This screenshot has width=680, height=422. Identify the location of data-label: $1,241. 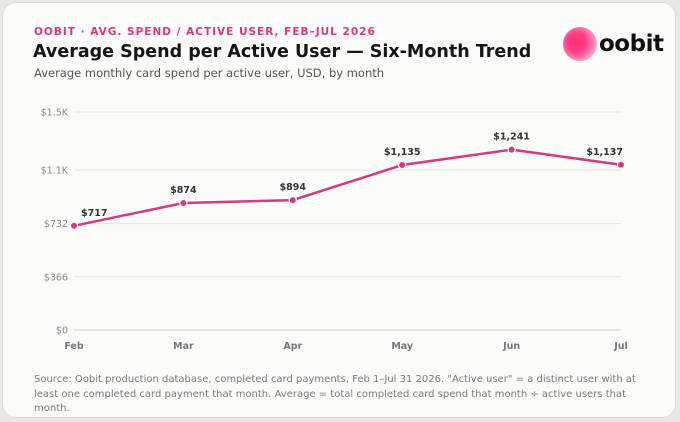
(511, 137).